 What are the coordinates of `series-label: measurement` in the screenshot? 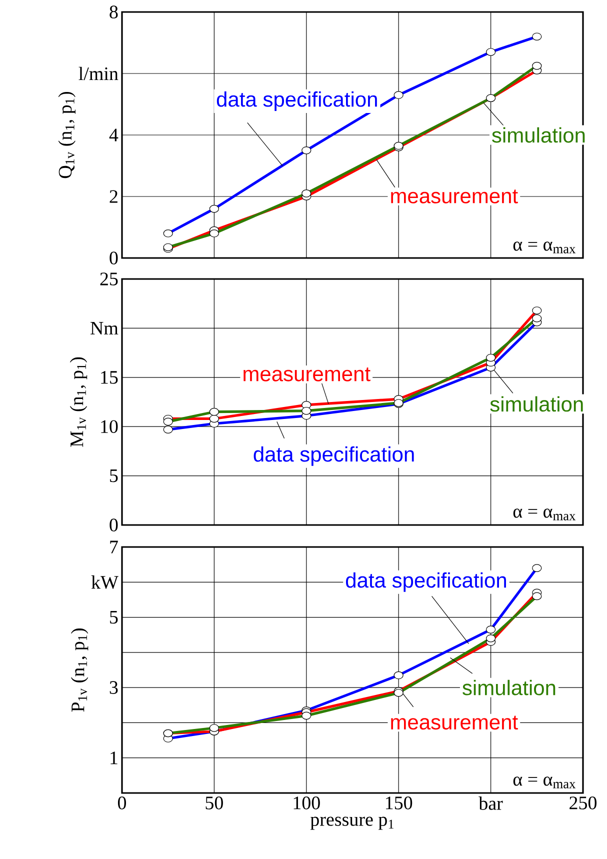 It's located at (307, 375).